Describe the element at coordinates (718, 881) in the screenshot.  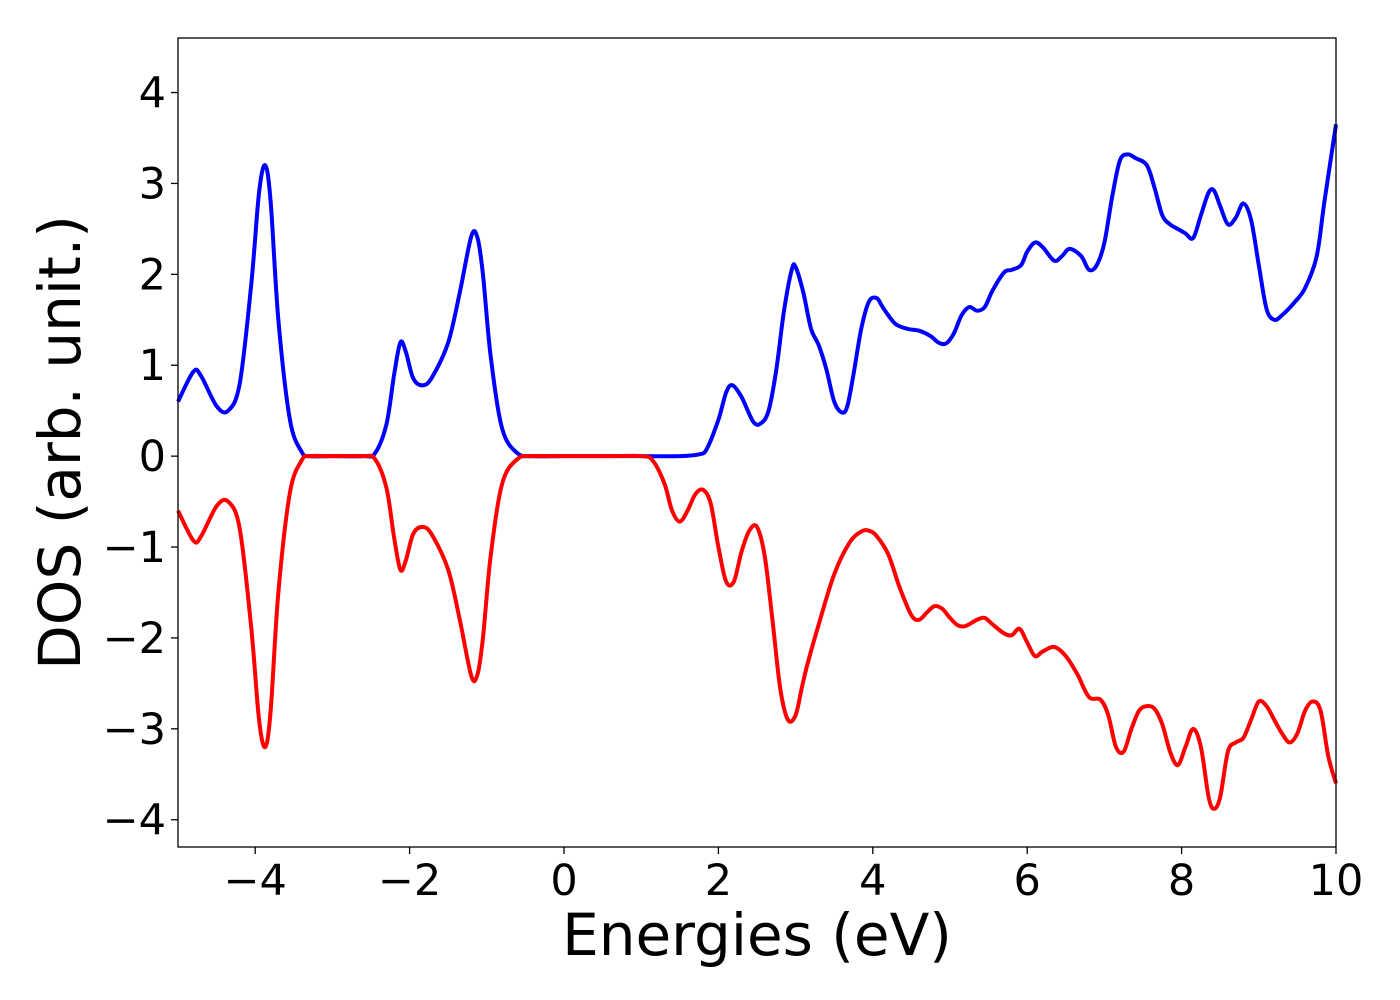
I see `x-tick-label: 2` at that location.